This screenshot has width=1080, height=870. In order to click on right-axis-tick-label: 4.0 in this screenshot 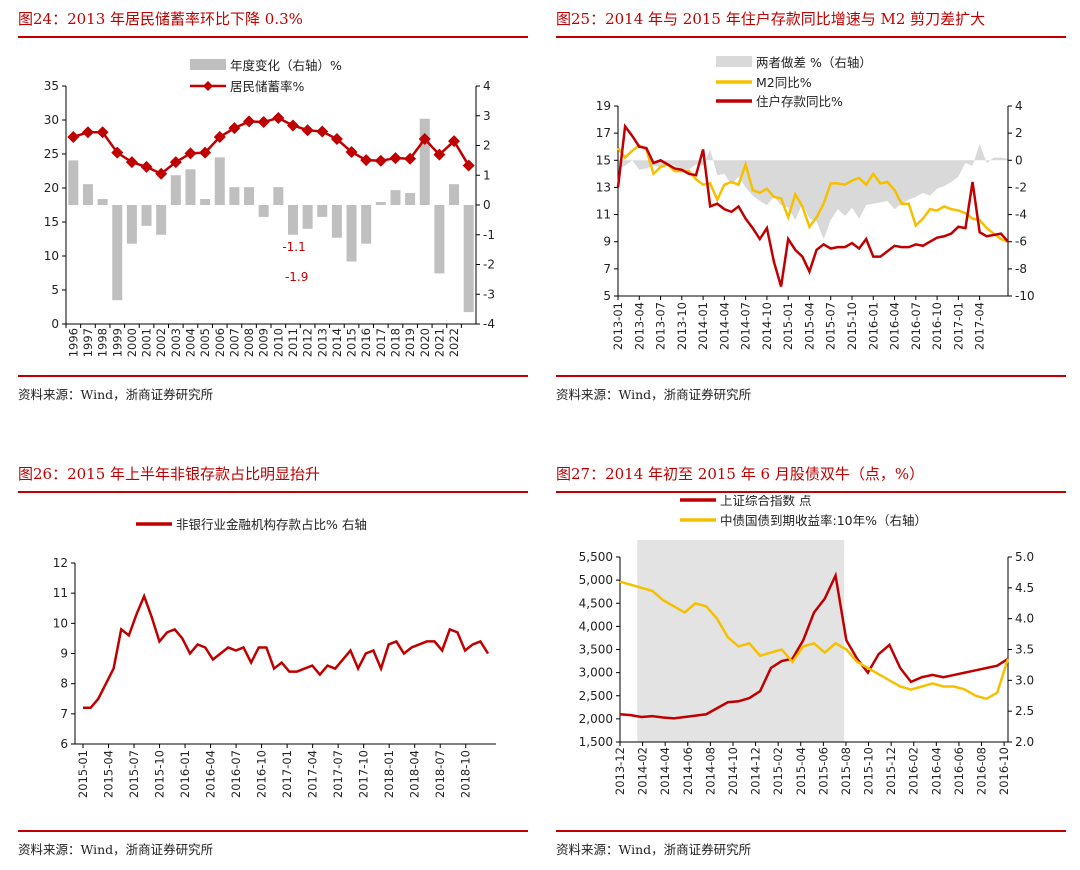, I will do `click(1024, 619)`.